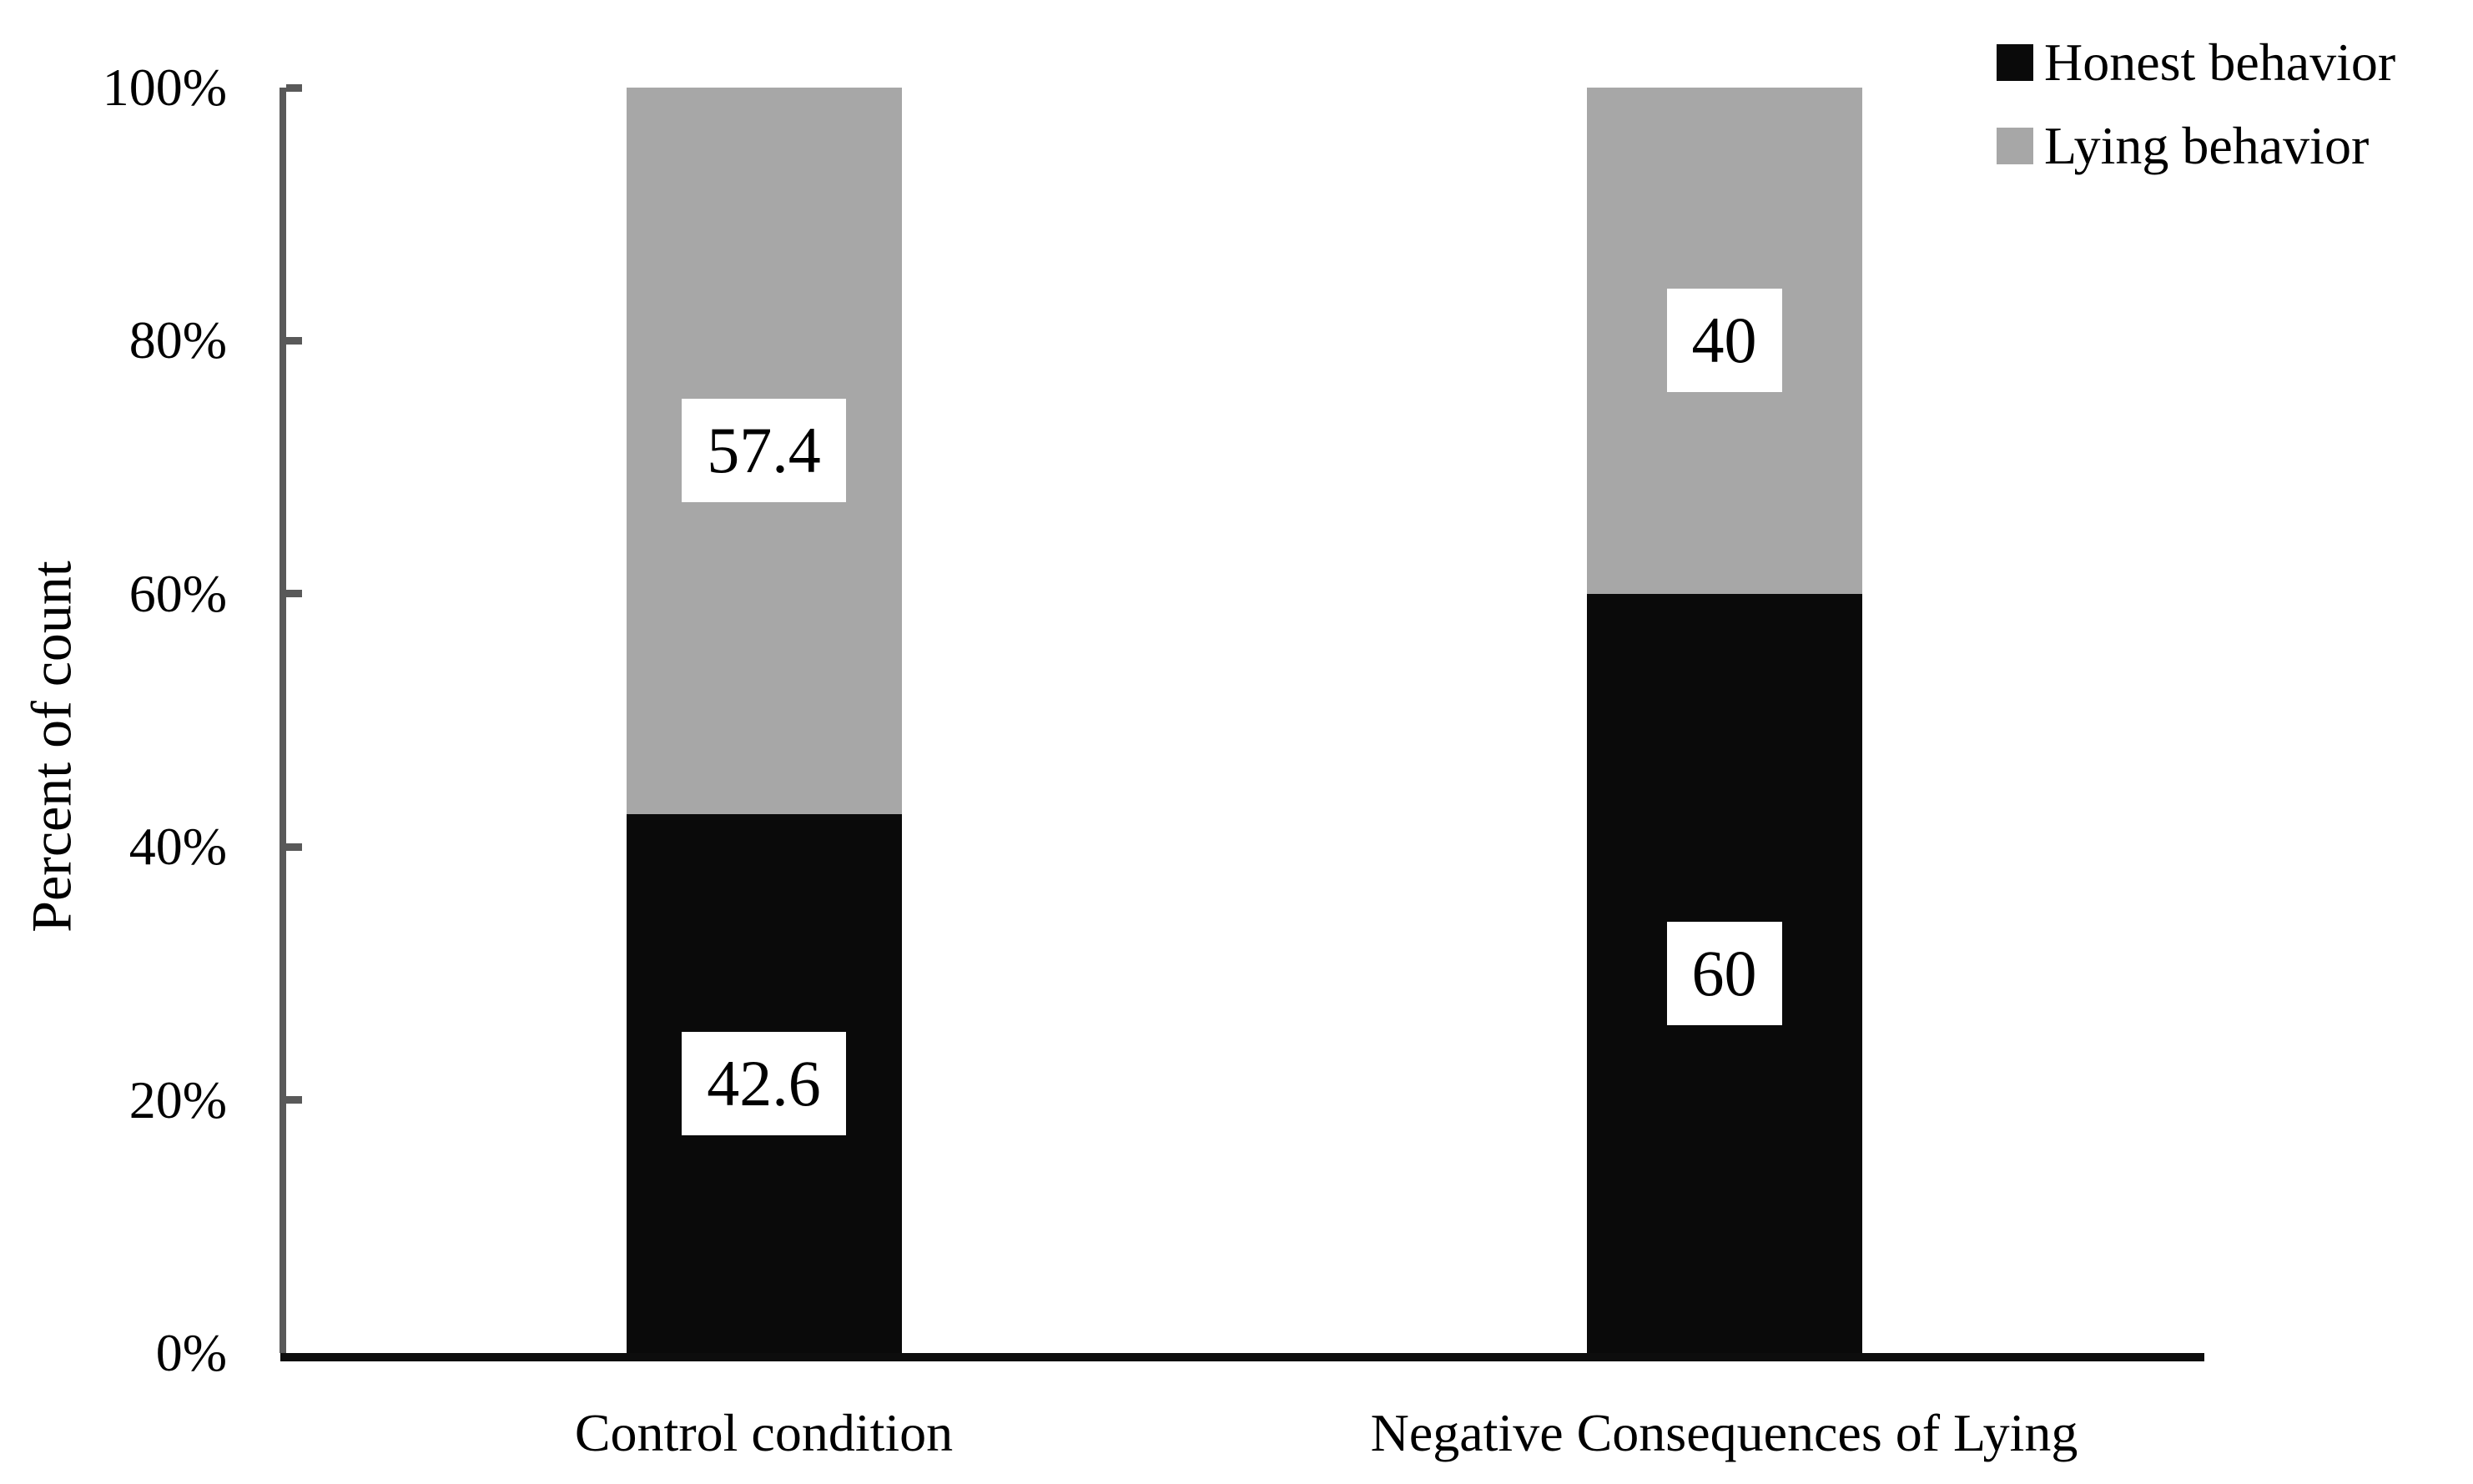 This screenshot has width=2473, height=1484. What do you see at coordinates (1724, 1432) in the screenshot?
I see `x-category-label-negative-consequences-of-lying: Negative Consequences of Lying` at bounding box center [1724, 1432].